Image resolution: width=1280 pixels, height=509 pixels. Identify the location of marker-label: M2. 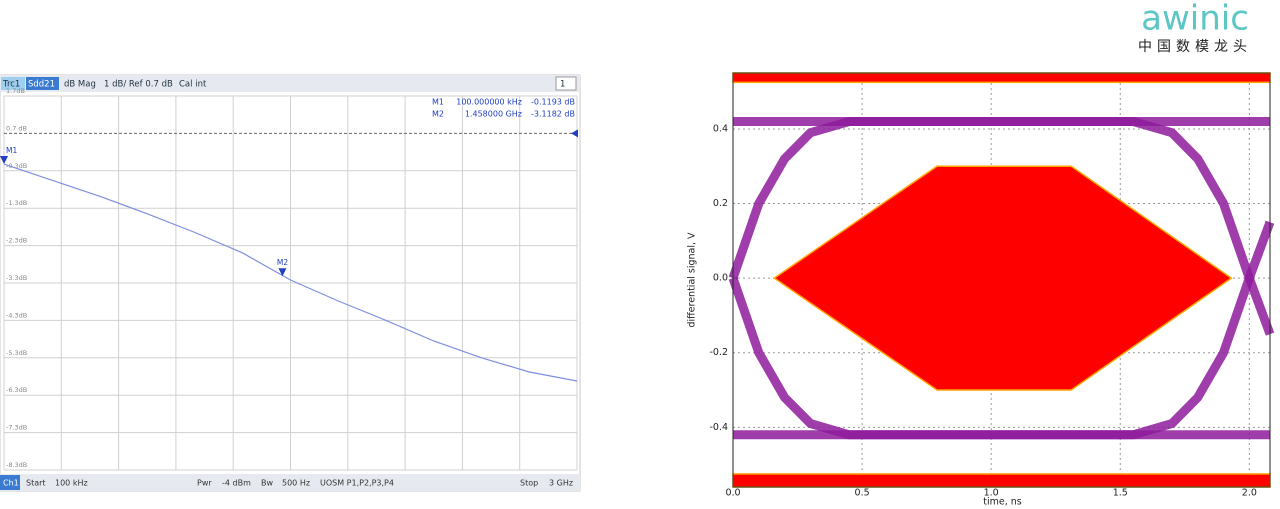
(282, 262).